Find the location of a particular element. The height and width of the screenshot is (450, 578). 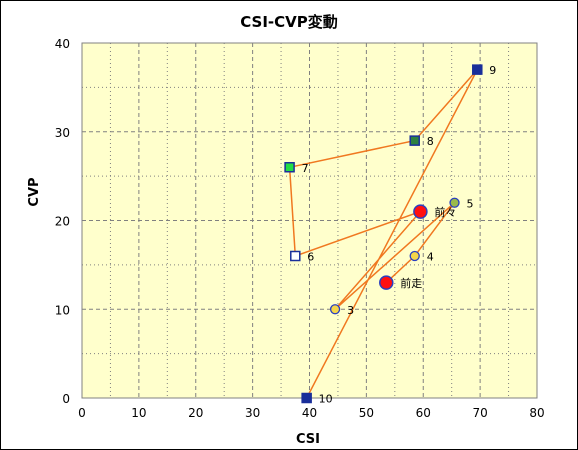

data-point-label: 10 is located at coordinates (326, 399).